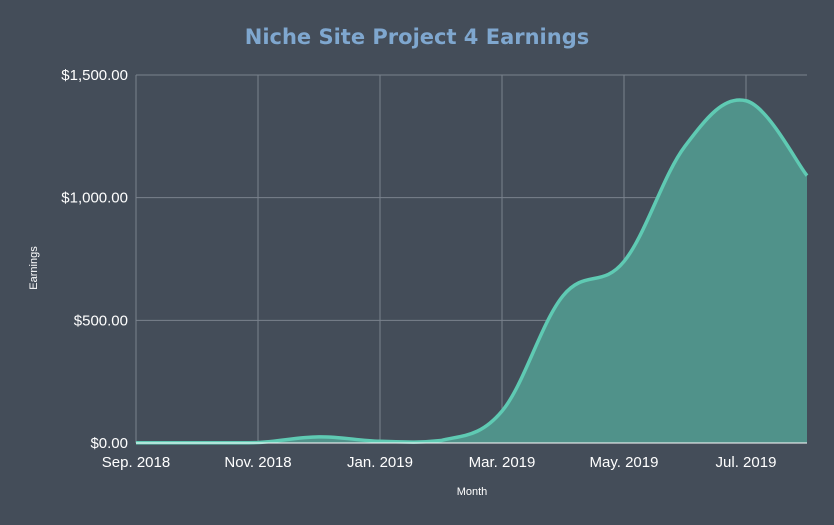 This screenshot has height=525, width=834. Describe the element at coordinates (136, 462) in the screenshot. I see `x-tick-label: Sep. 2018` at that location.